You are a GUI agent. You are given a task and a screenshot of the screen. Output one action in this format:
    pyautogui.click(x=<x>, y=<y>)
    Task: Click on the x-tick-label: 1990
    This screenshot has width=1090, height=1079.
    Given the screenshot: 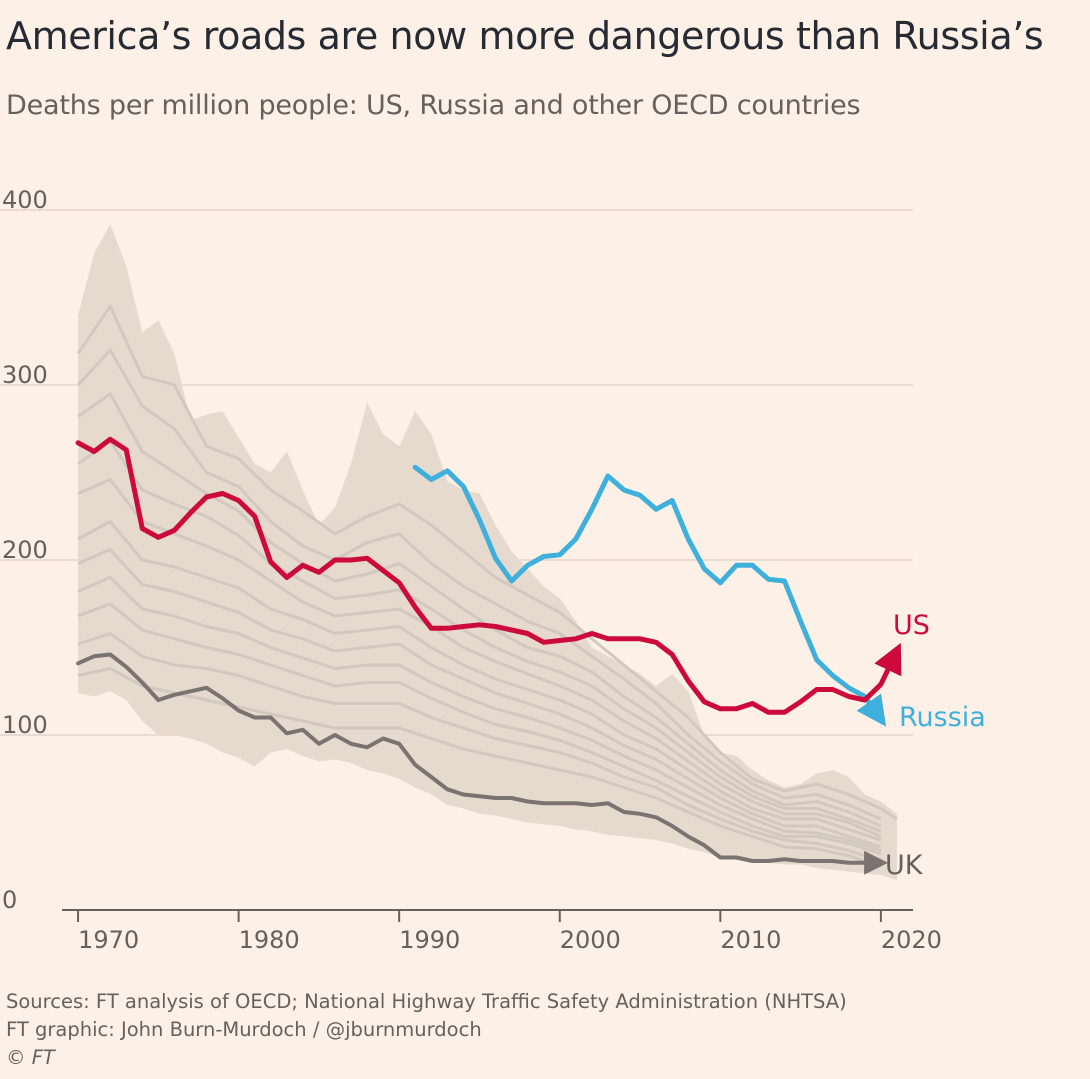 What is the action you would take?
    pyautogui.click(x=429, y=940)
    